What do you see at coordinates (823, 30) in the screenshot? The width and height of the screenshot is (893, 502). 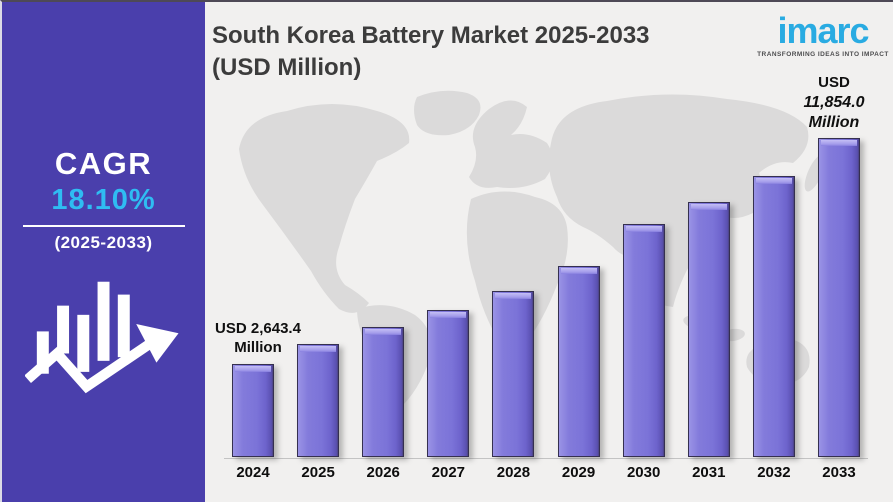 I see `imarc-logo-wordmark: imarc` at bounding box center [823, 30].